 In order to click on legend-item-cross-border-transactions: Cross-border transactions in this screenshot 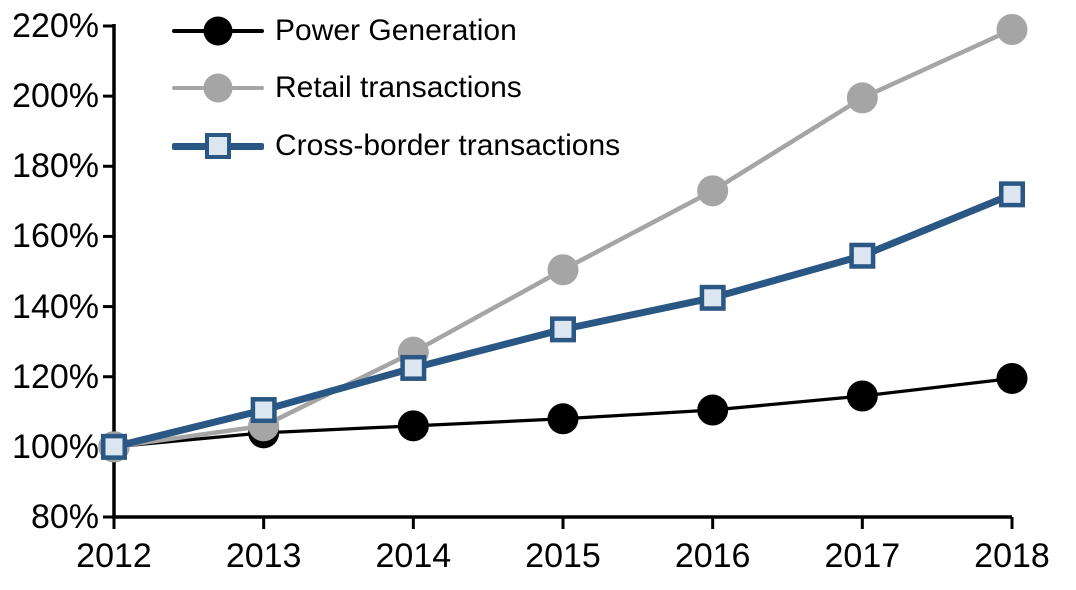, I will do `click(396, 146)`.